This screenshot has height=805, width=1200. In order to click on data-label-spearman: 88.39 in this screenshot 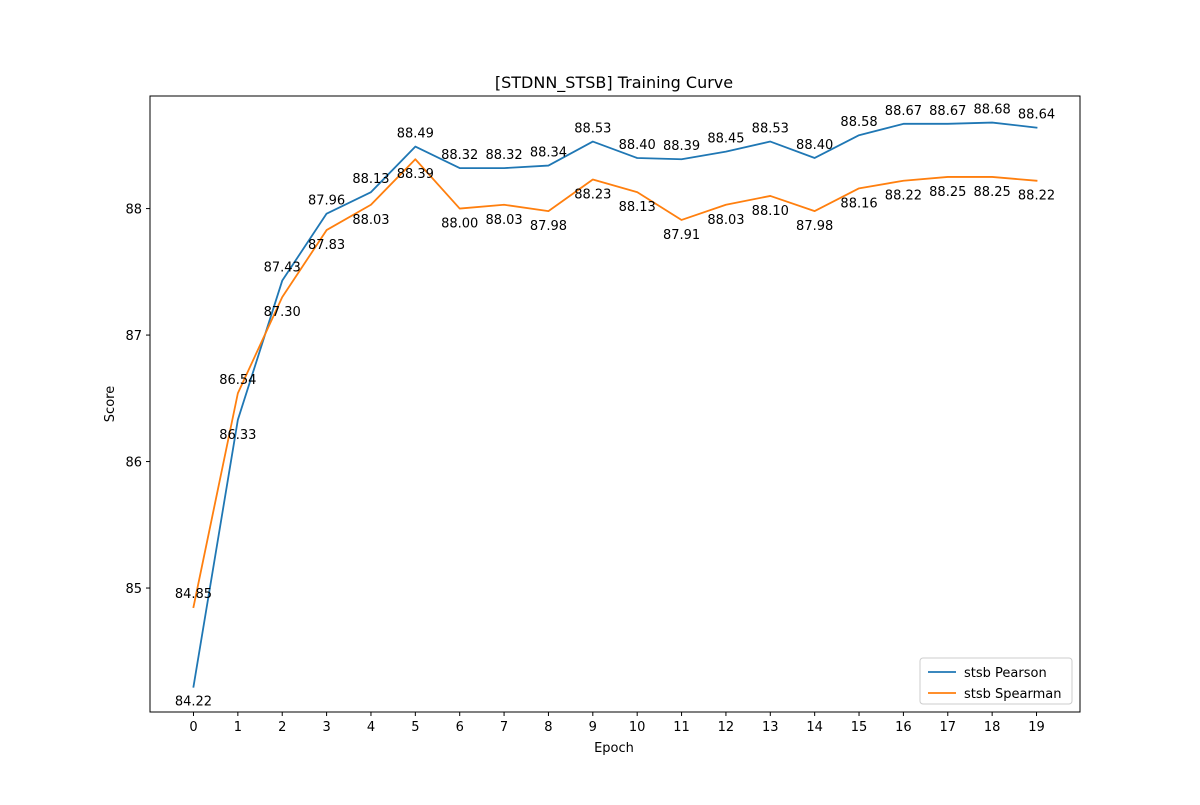, I will do `click(415, 174)`.